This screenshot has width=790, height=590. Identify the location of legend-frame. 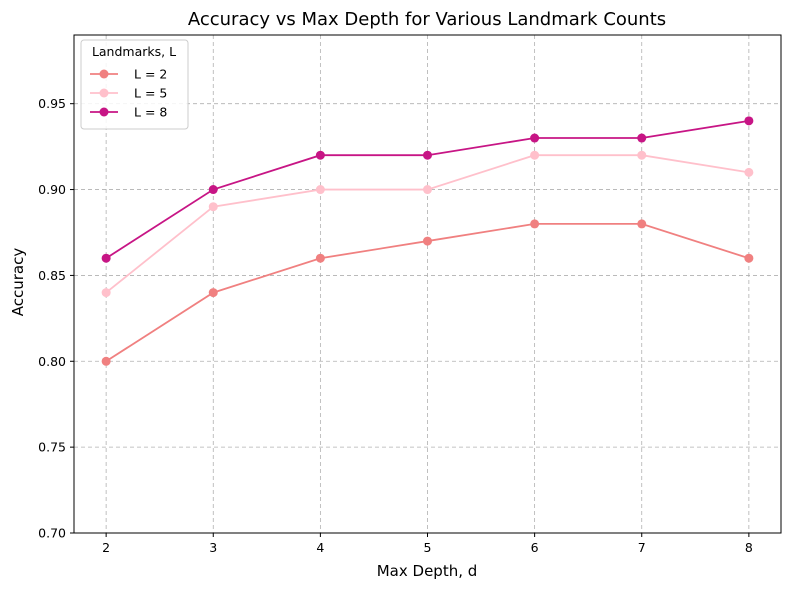
(134, 84).